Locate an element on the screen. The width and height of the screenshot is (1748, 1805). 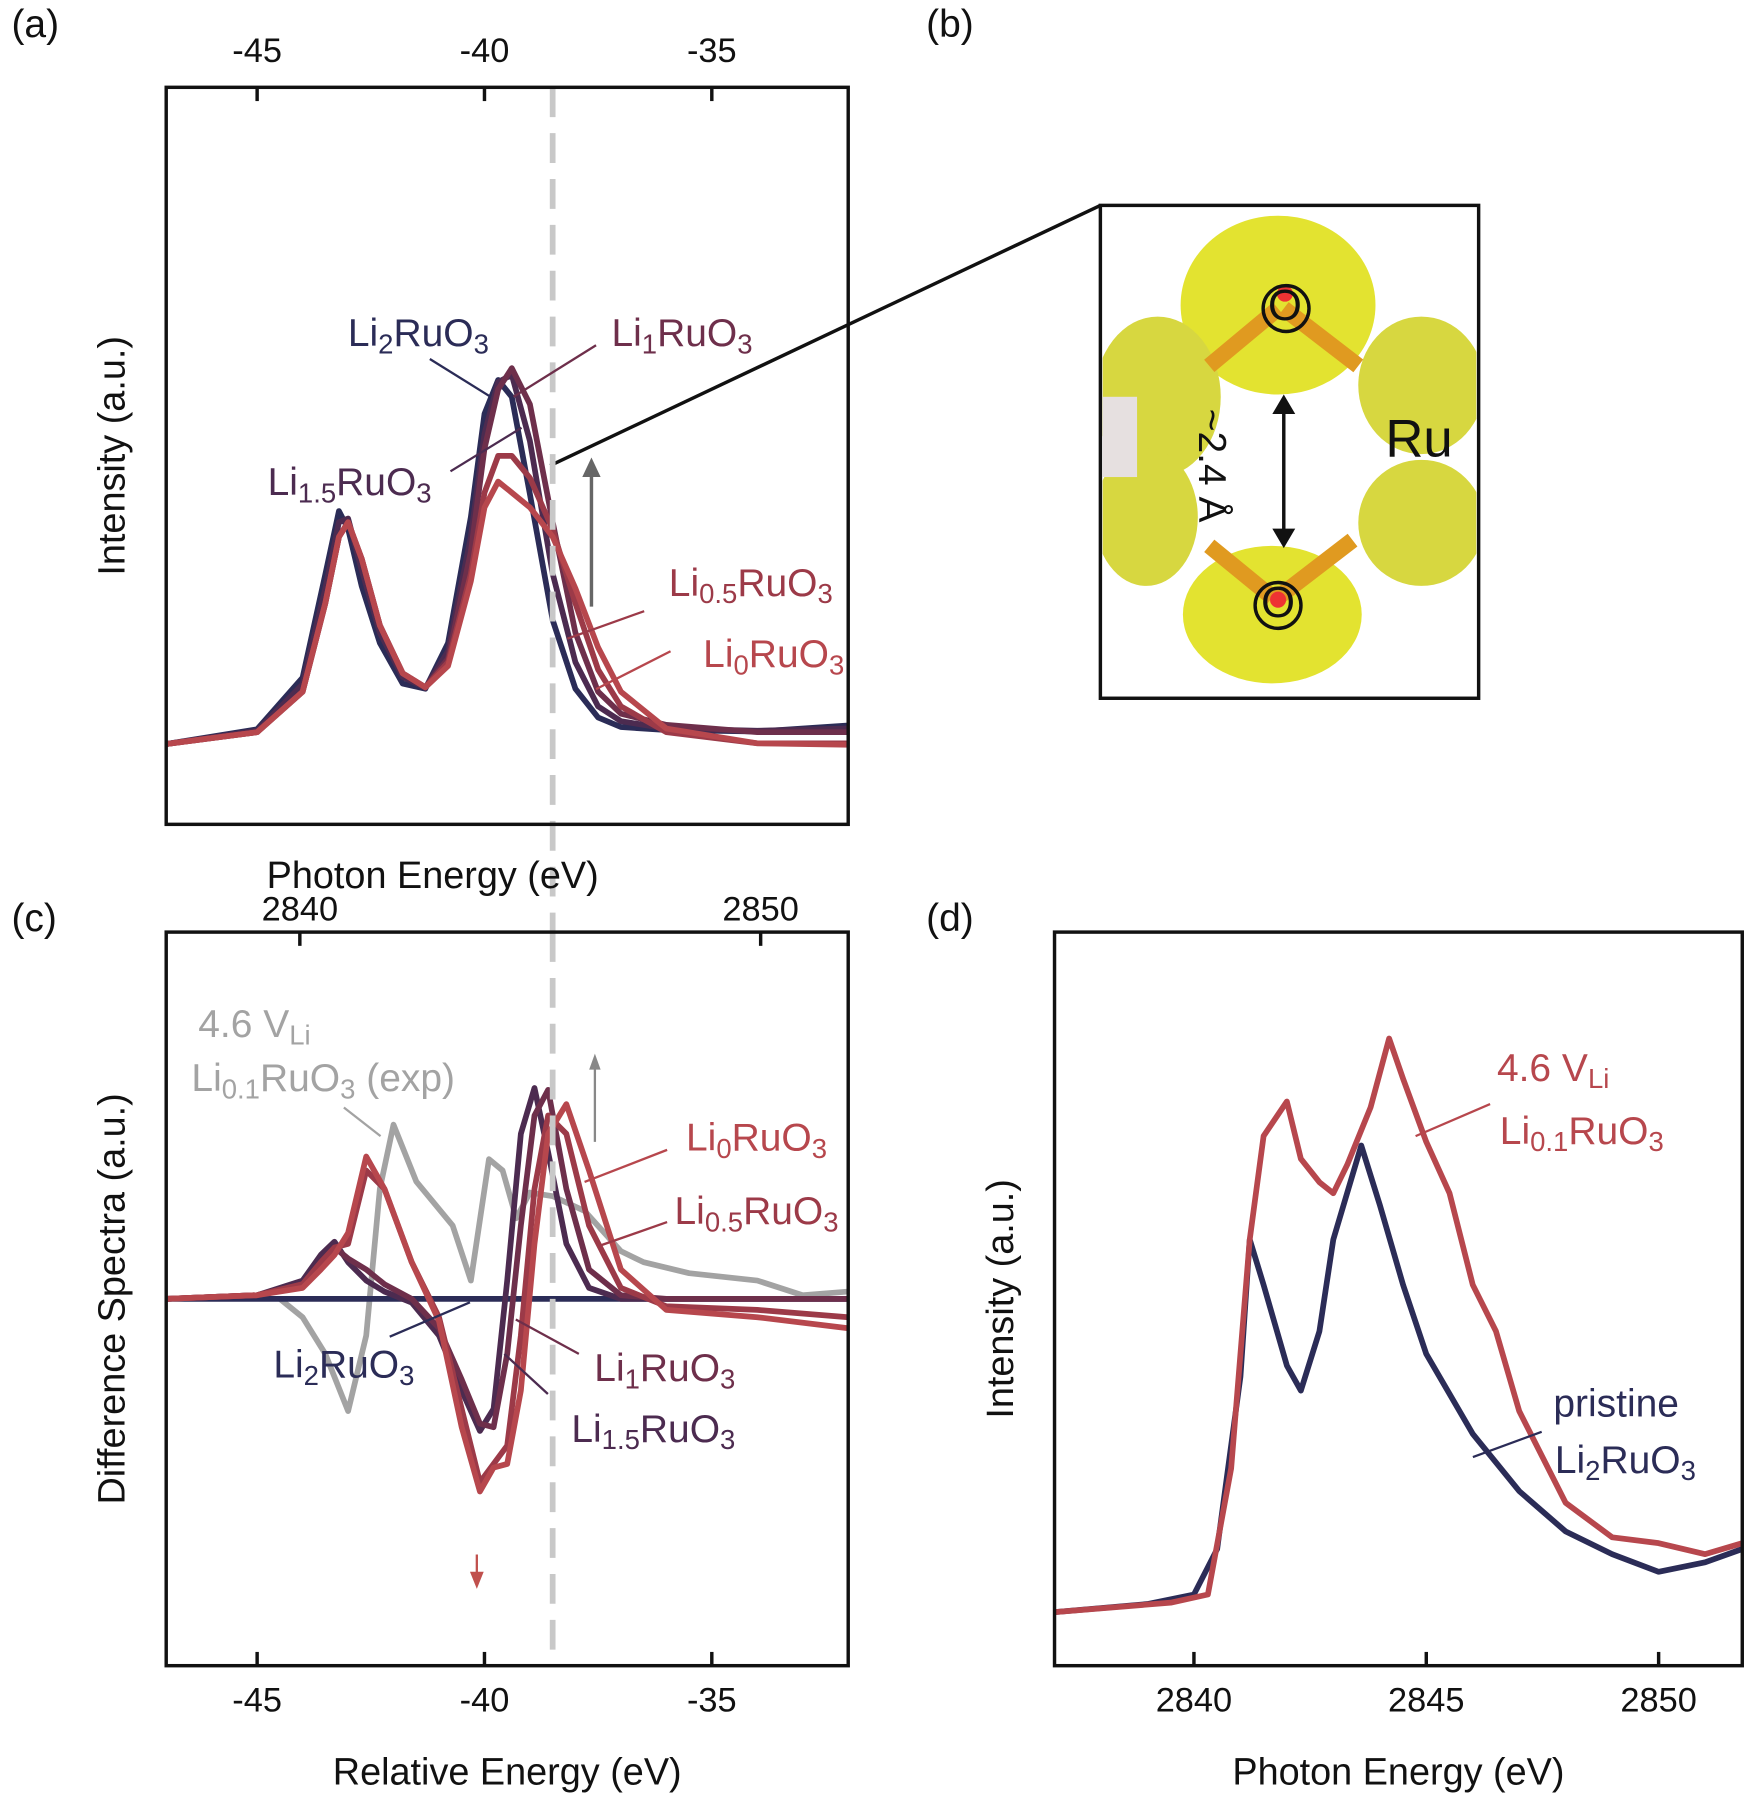
x-tick-label: 2840 is located at coordinates (1194, 1700).